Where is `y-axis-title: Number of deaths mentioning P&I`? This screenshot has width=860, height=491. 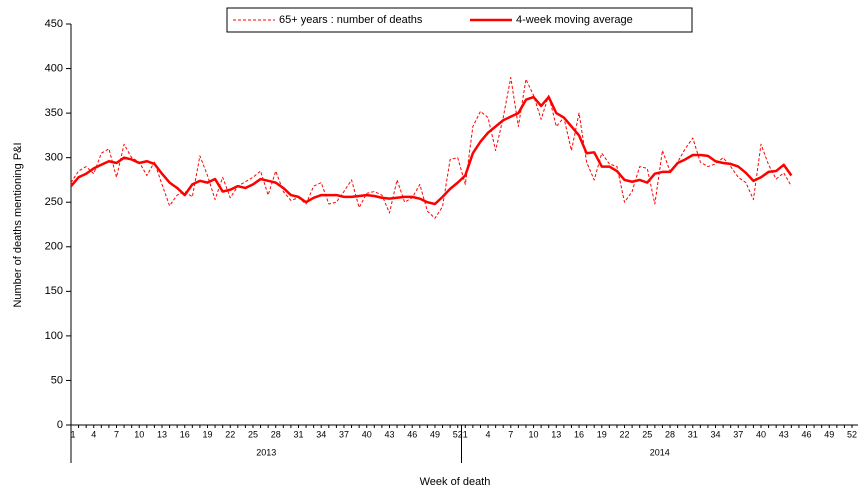
y-axis-title: Number of deaths mentioning P&I is located at coordinates (18, 224).